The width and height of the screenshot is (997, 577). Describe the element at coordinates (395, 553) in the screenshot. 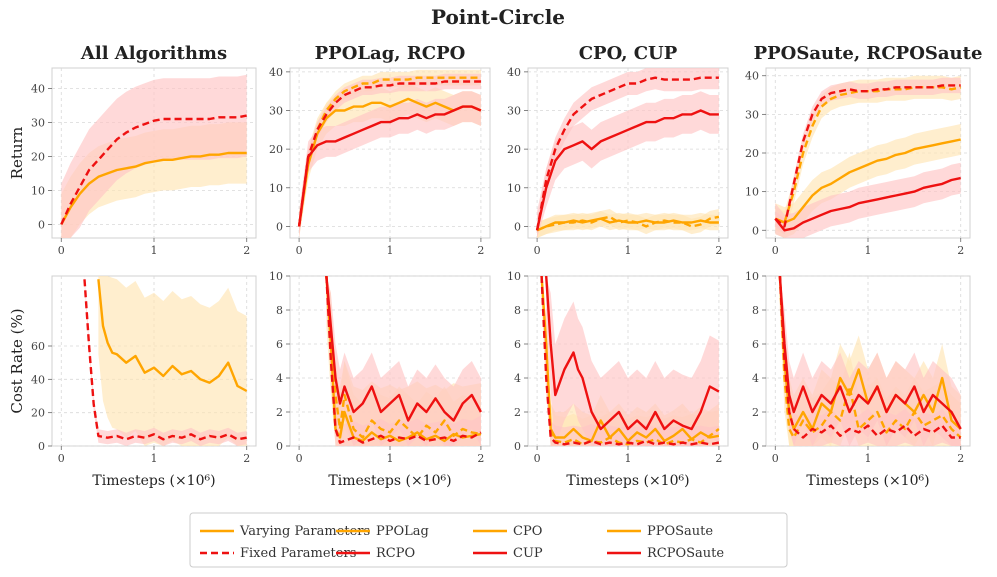

I see `legend-label: RCPO` at that location.